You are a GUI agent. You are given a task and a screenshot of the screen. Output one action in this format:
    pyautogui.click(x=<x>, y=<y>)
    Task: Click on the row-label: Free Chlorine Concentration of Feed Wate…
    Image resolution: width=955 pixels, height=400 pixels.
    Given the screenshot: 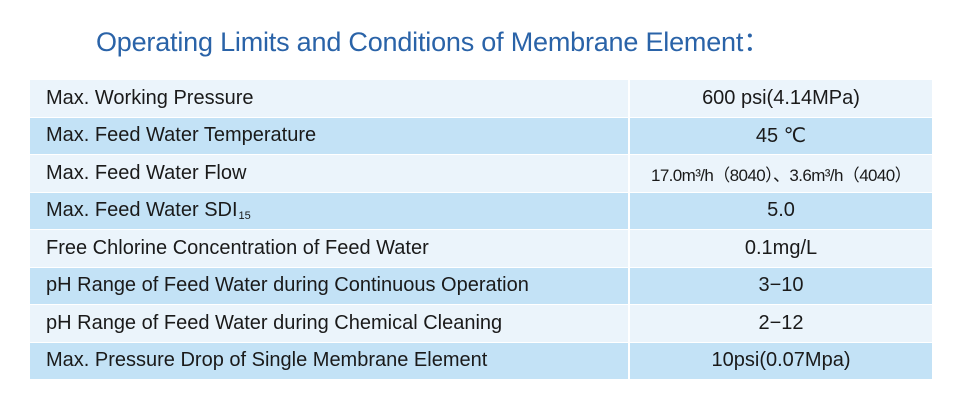 What is the action you would take?
    pyautogui.click(x=330, y=248)
    